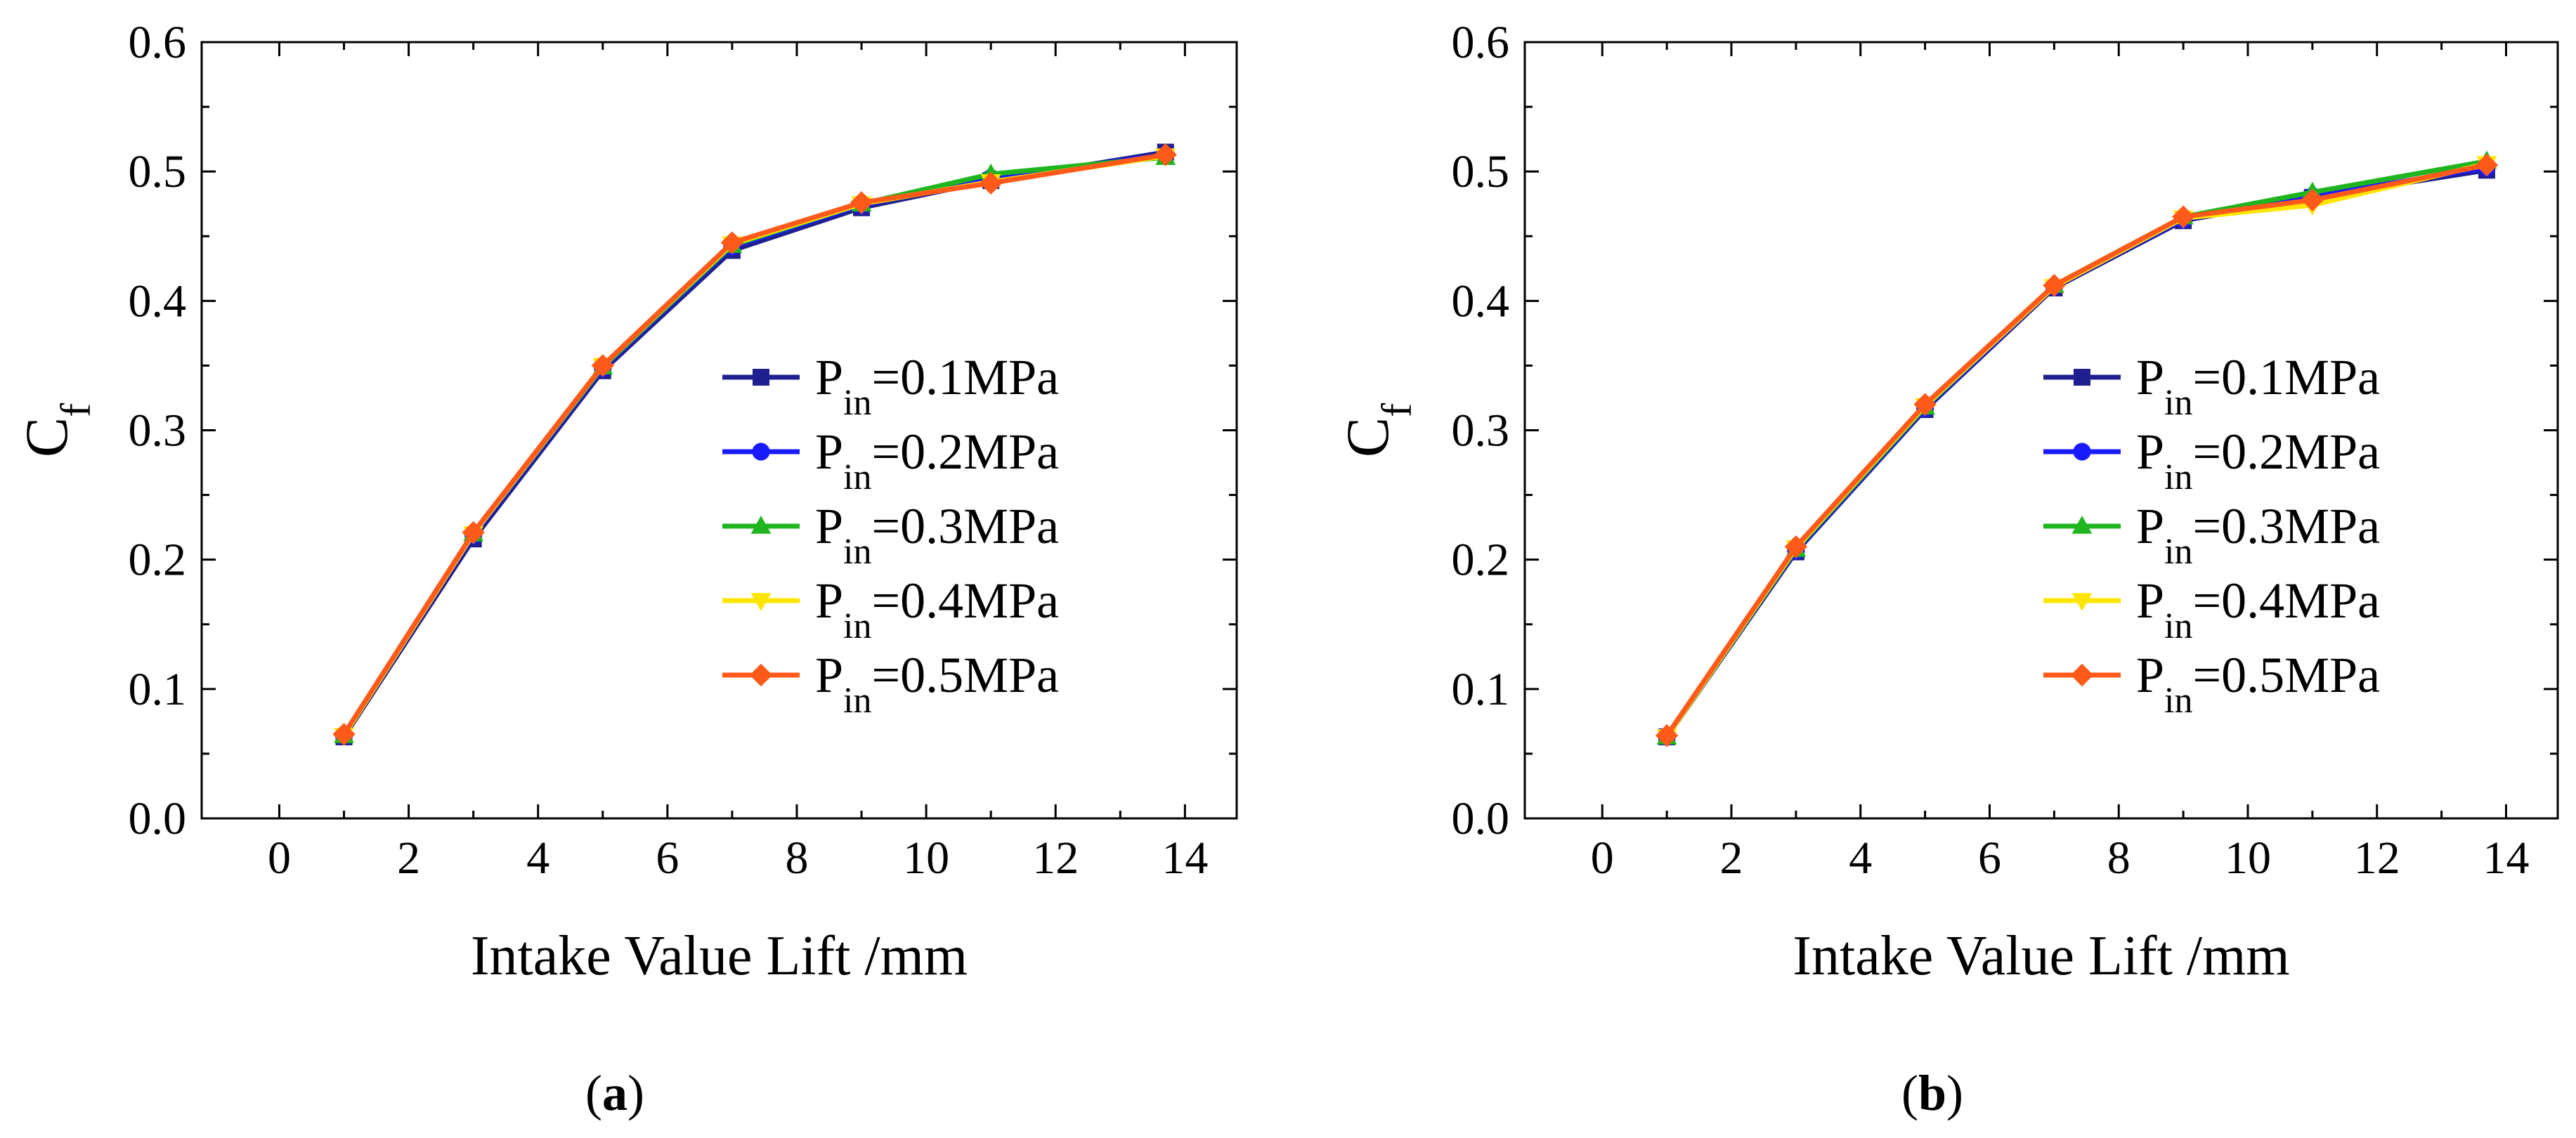  Describe the element at coordinates (1932, 1093) in the screenshot. I see `panel-label: (b)` at that location.